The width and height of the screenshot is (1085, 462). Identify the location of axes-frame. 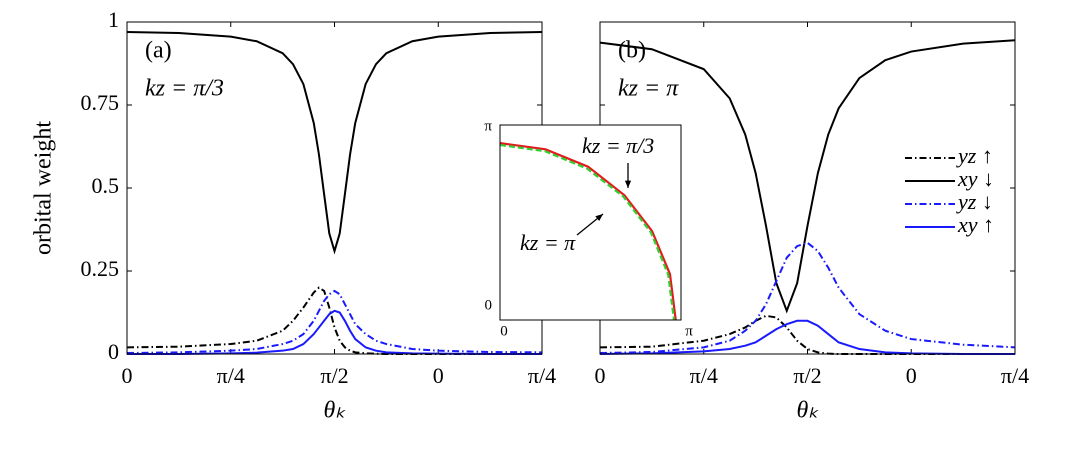
(590, 222).